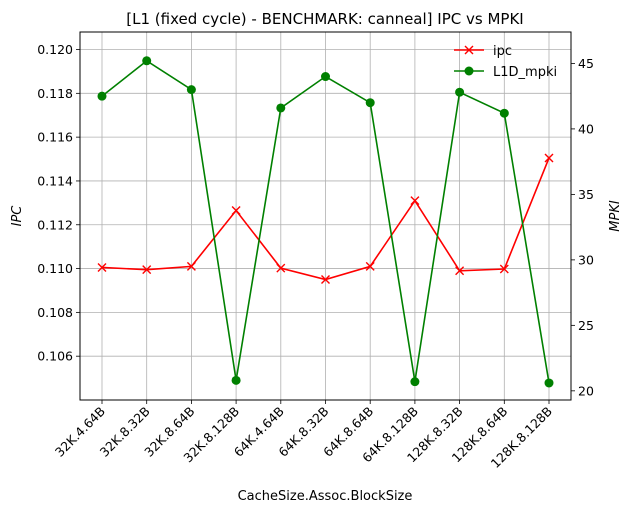  Describe the element at coordinates (525, 72) in the screenshot. I see `legend-label-mpki: L1D_mpki` at that location.